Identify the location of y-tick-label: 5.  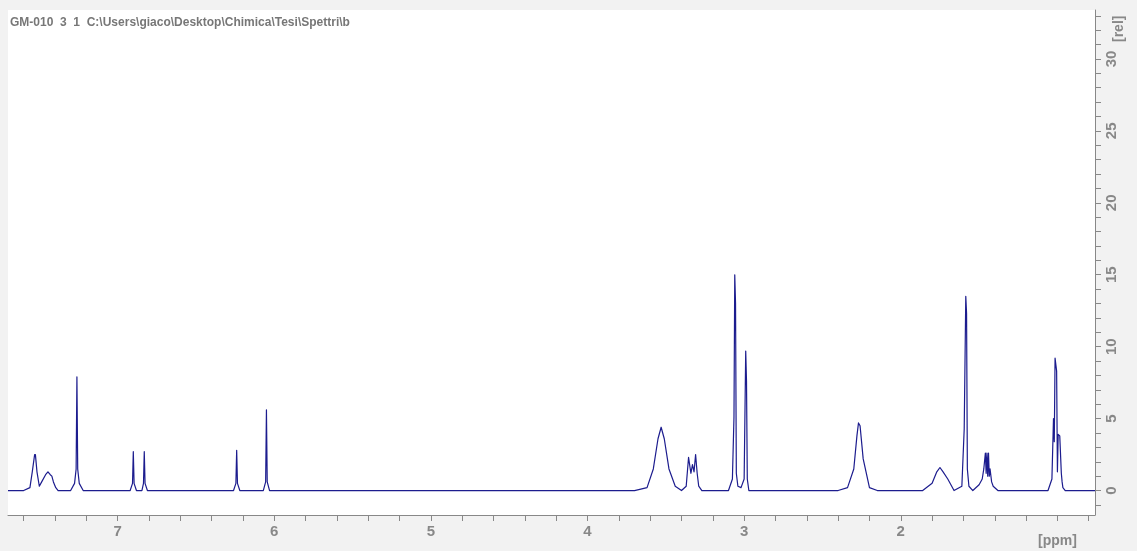
(1110, 418).